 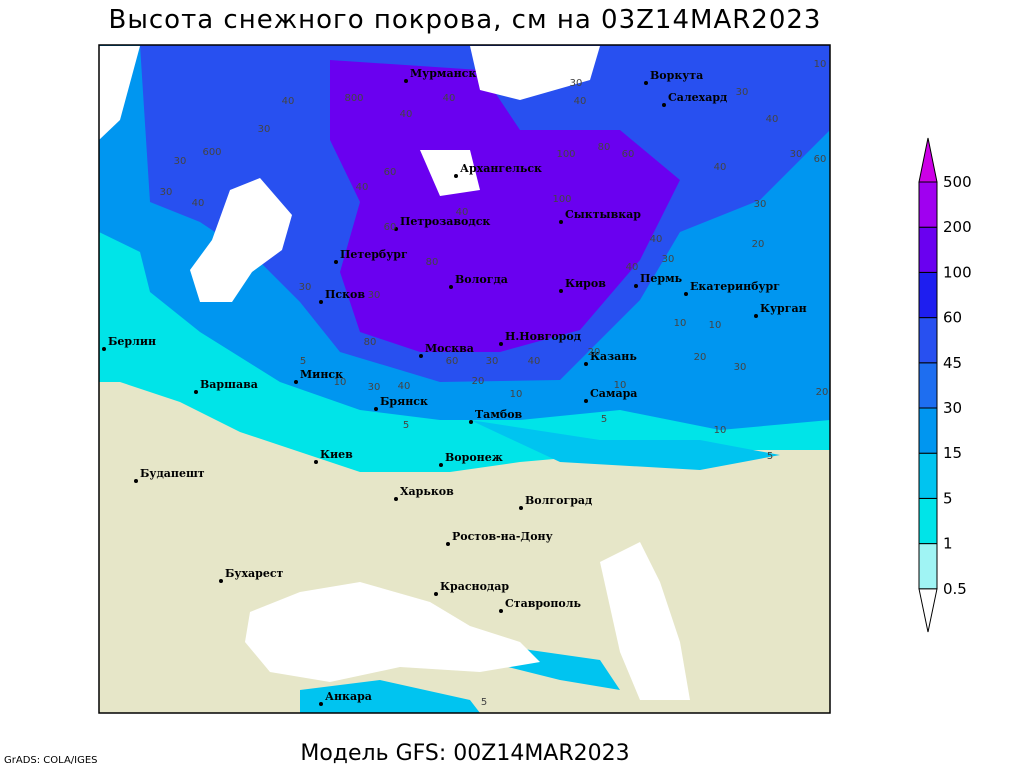 I want to click on legend-label: 15, so click(x=952, y=453).